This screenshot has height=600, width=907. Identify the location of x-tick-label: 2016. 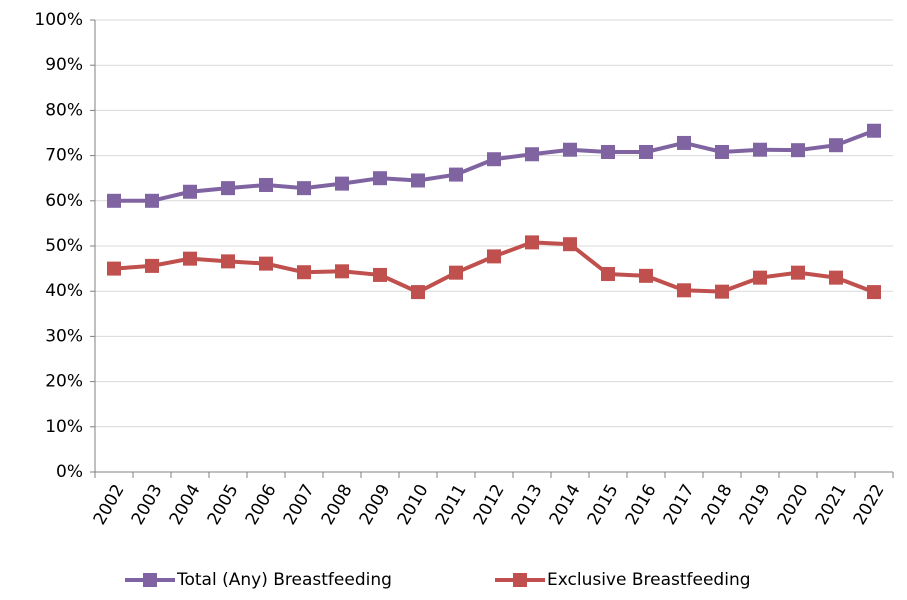
(641, 504).